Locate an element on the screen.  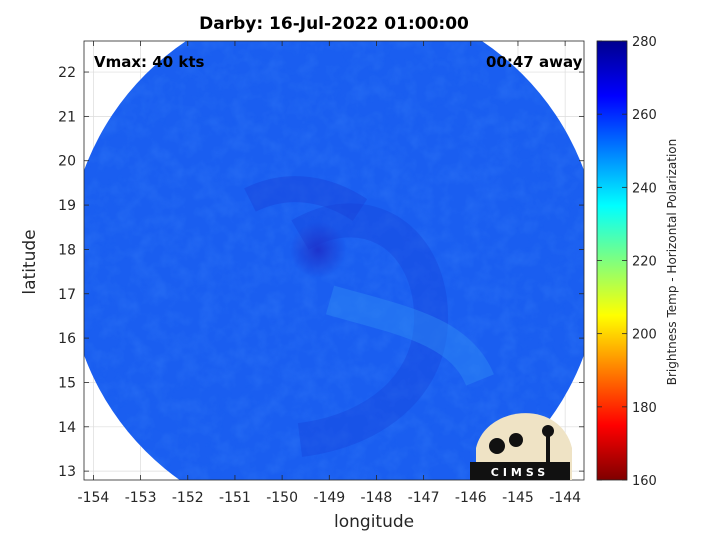
vmax-annotation: Vmax: 40 kts is located at coordinates (149, 62).